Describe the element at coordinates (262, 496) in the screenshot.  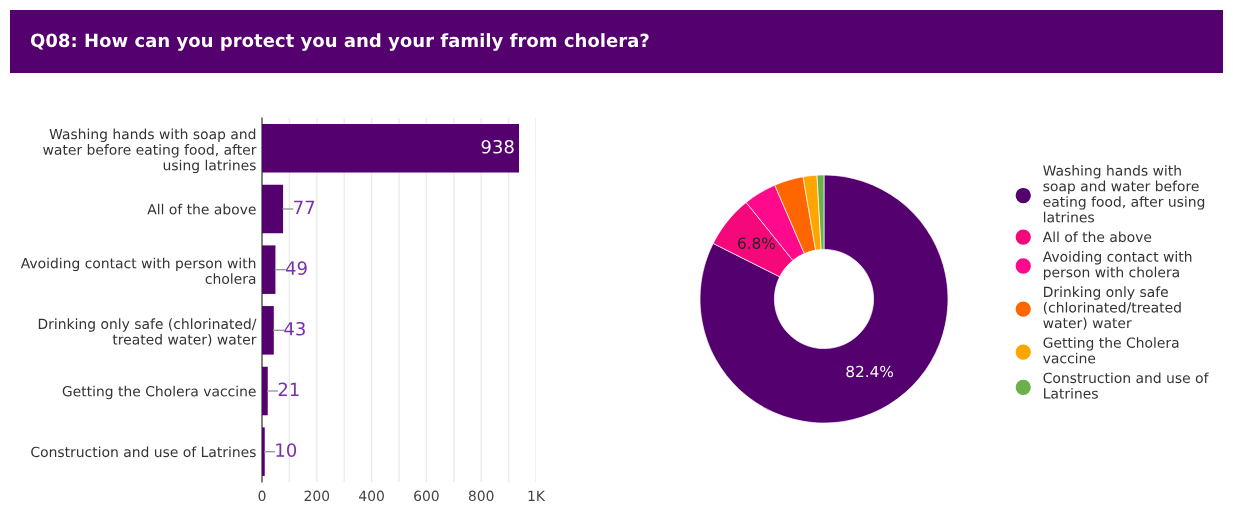
I see `x-tick-label: 0` at that location.